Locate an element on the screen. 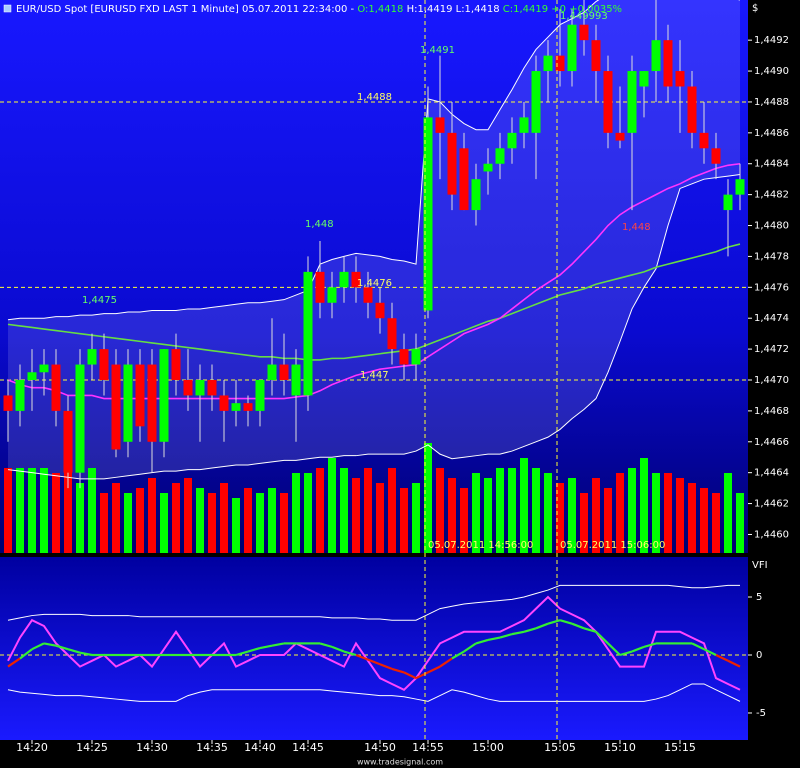 The image size is (800, 768). y-tick-label: 1,4480 is located at coordinates (771, 226).